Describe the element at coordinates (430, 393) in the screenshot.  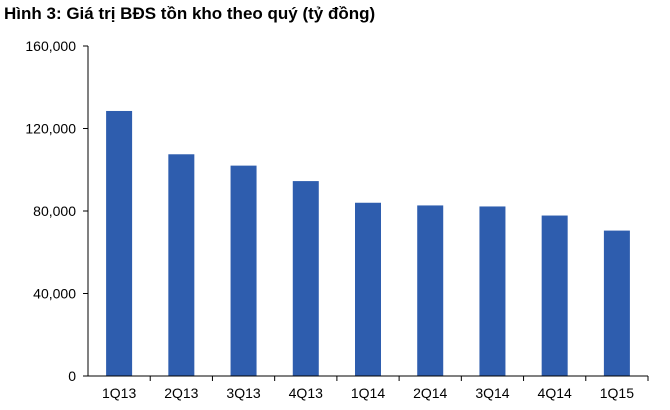
I see `x-tick-label: 2Q14` at that location.